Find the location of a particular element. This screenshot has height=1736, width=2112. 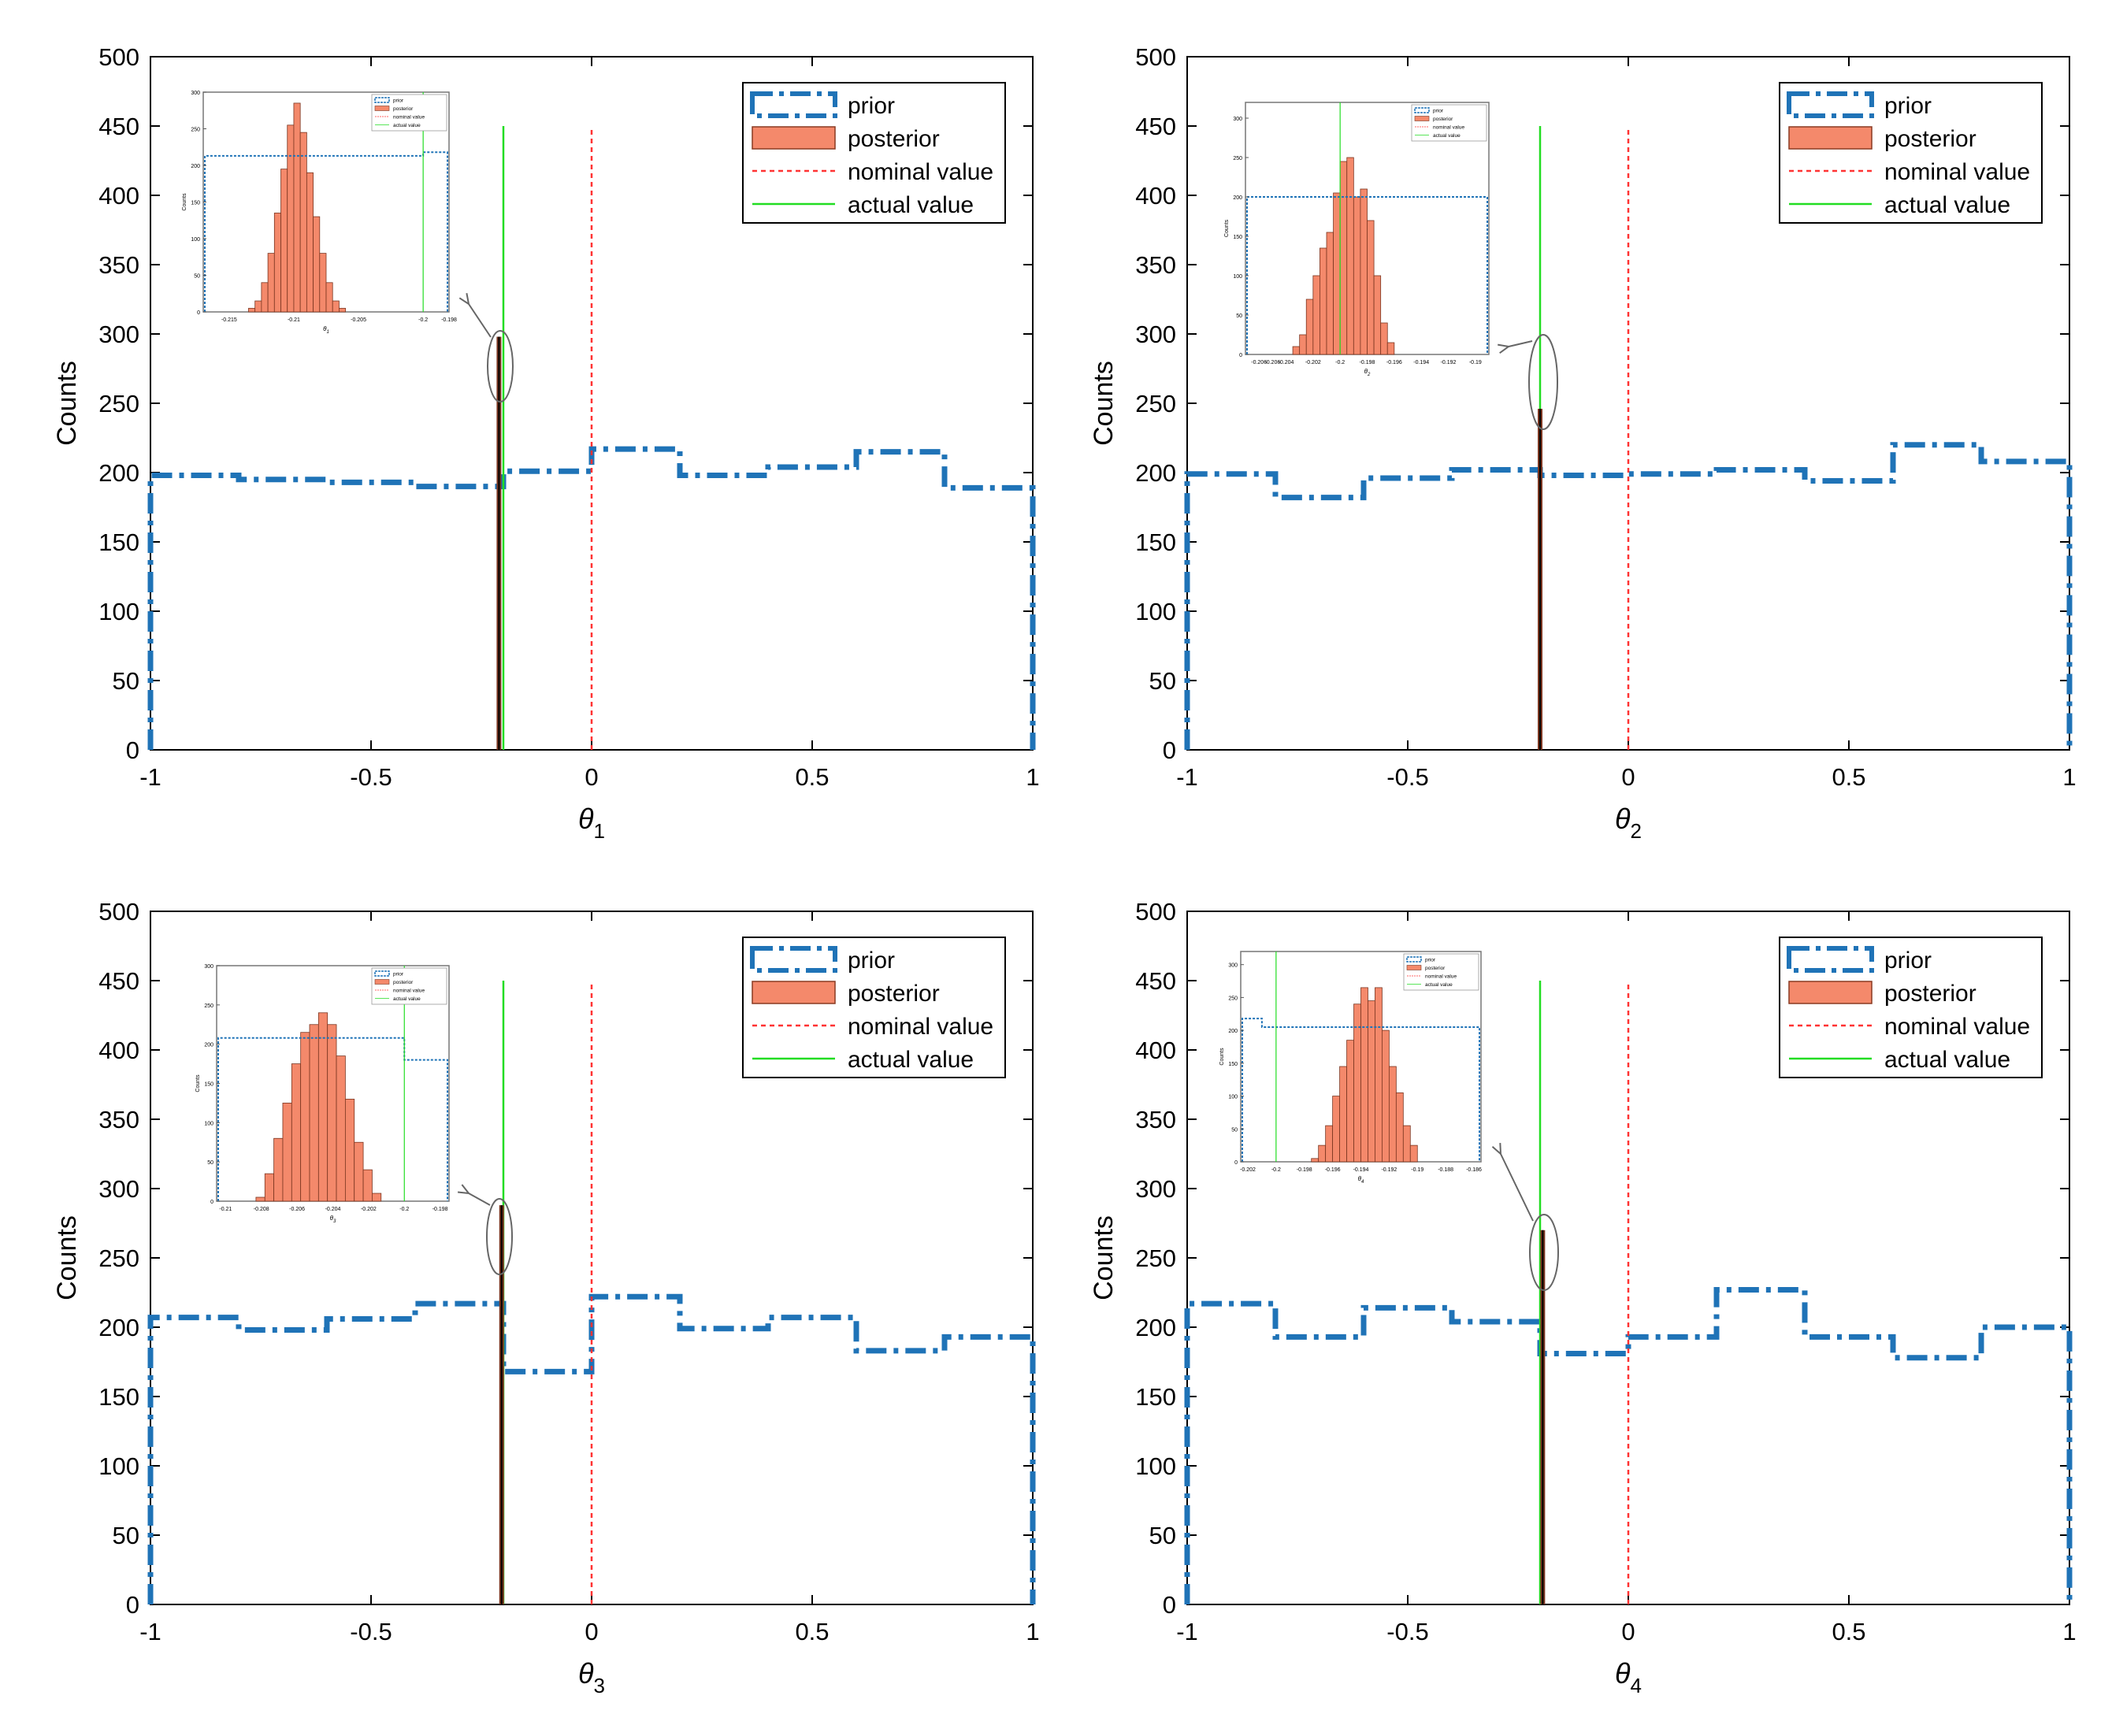

inset-x-axis-label: θ1 is located at coordinates (326, 330).